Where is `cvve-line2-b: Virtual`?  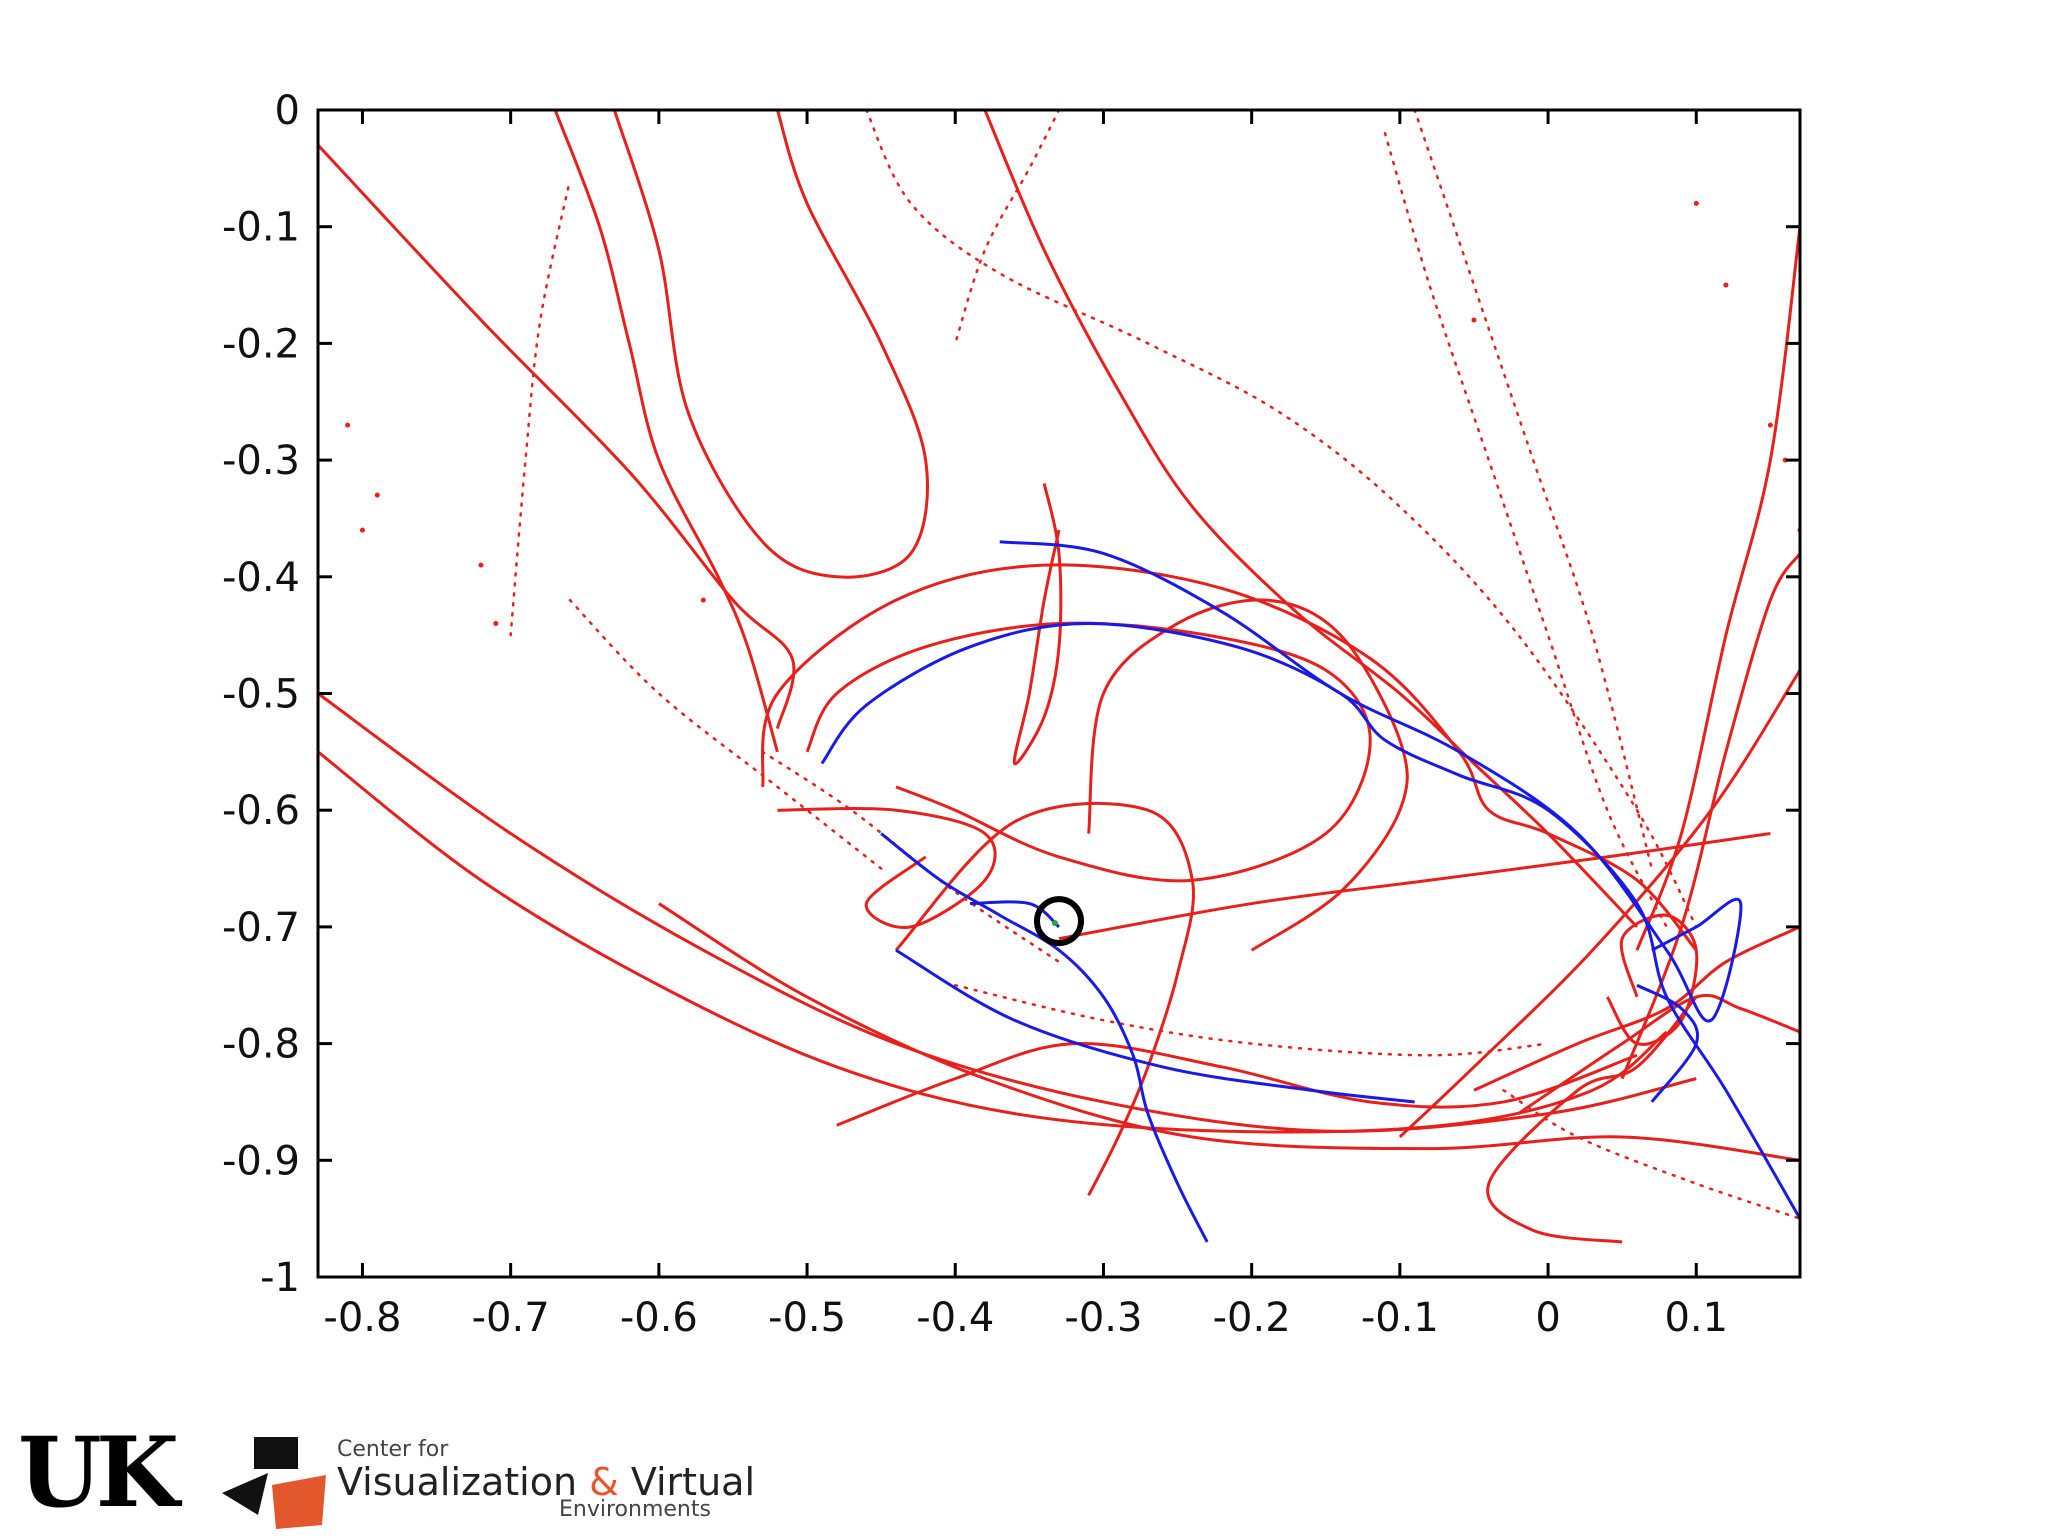
cvve-line2-b: Virtual is located at coordinates (686, 1482).